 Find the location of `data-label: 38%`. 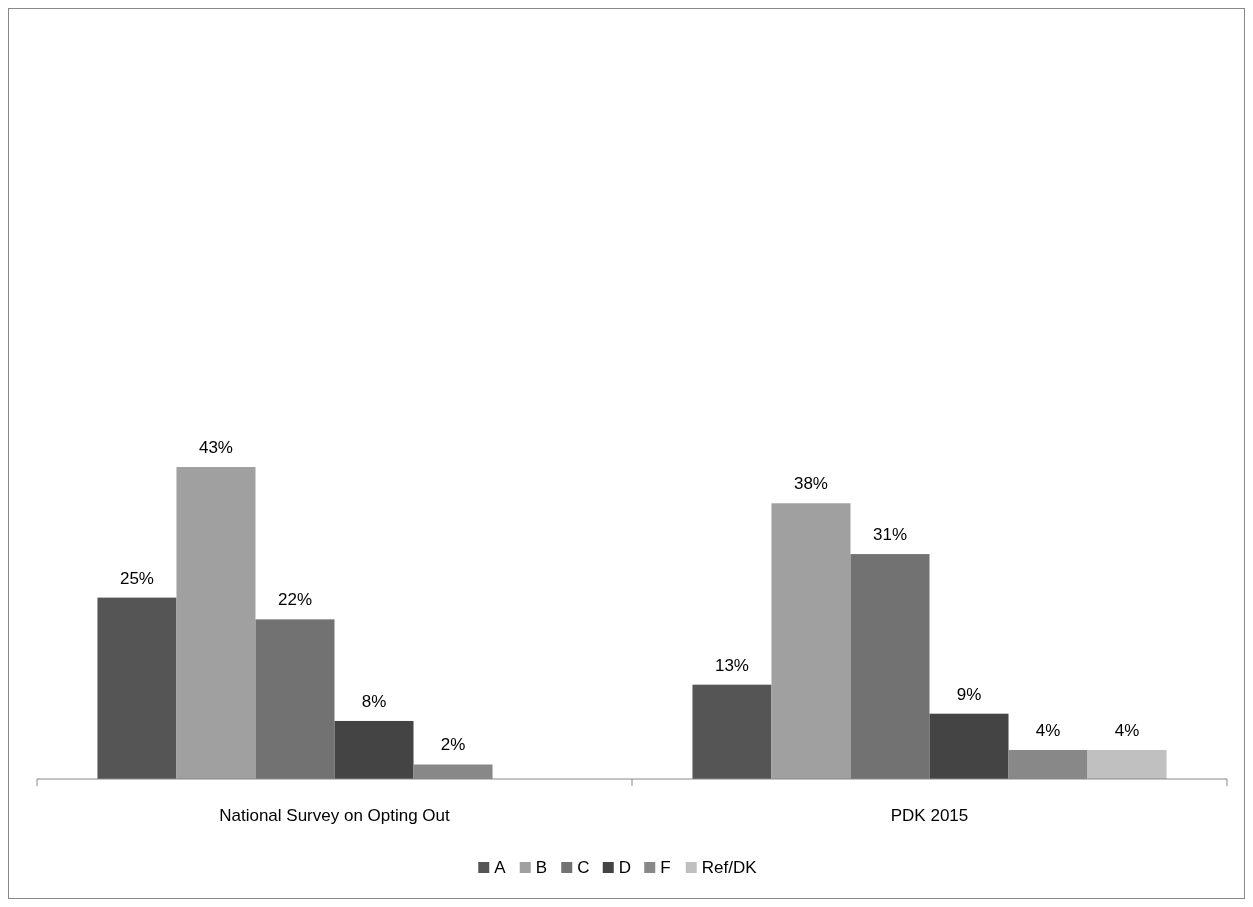

data-label: 38% is located at coordinates (810, 484).